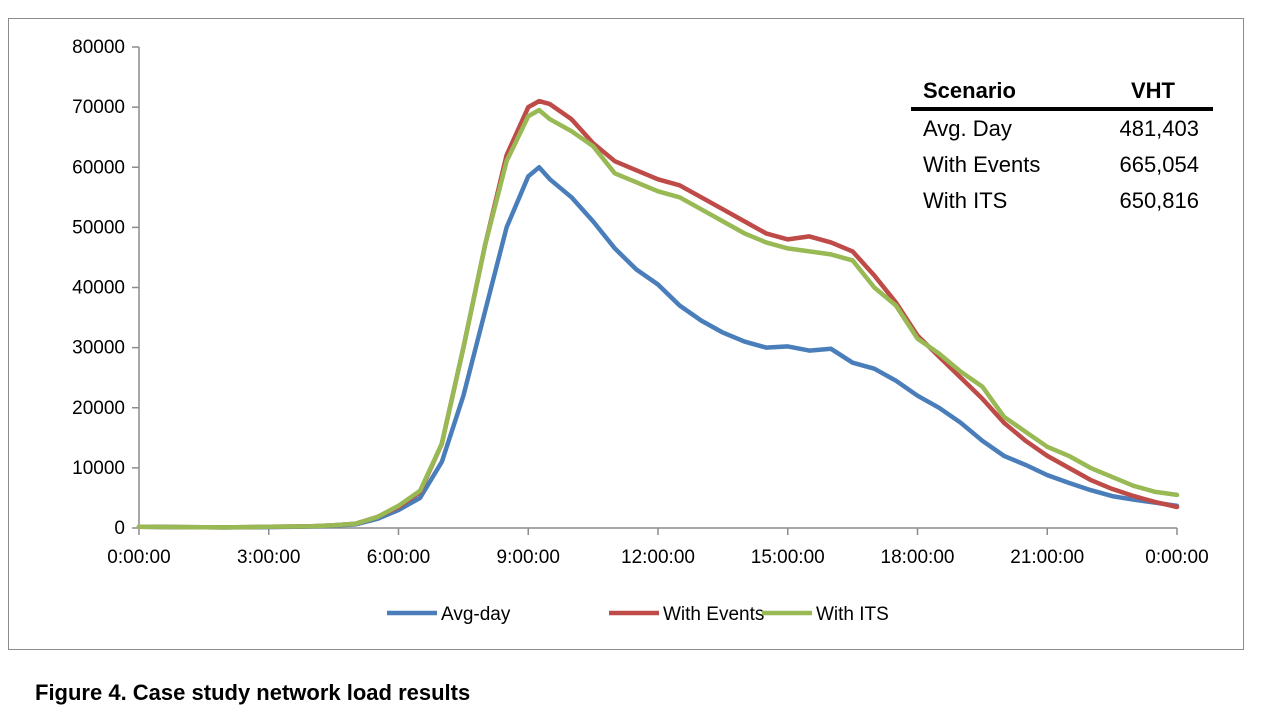 The width and height of the screenshot is (1271, 717). Describe the element at coordinates (98, 288) in the screenshot. I see `y-tick-label: 40000` at that location.